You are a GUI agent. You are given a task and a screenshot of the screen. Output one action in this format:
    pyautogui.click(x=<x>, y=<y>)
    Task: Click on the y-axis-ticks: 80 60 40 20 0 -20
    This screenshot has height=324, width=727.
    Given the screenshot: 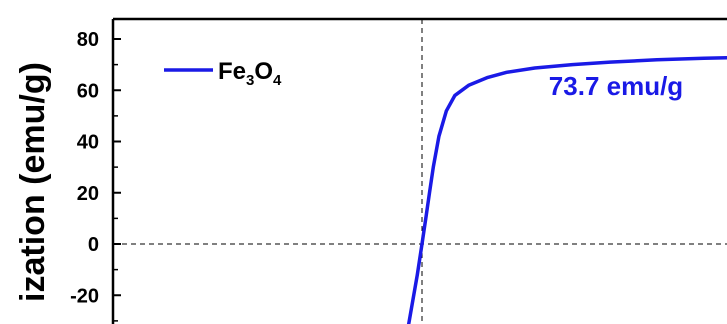 What is the action you would take?
    pyautogui.click(x=95, y=175)
    